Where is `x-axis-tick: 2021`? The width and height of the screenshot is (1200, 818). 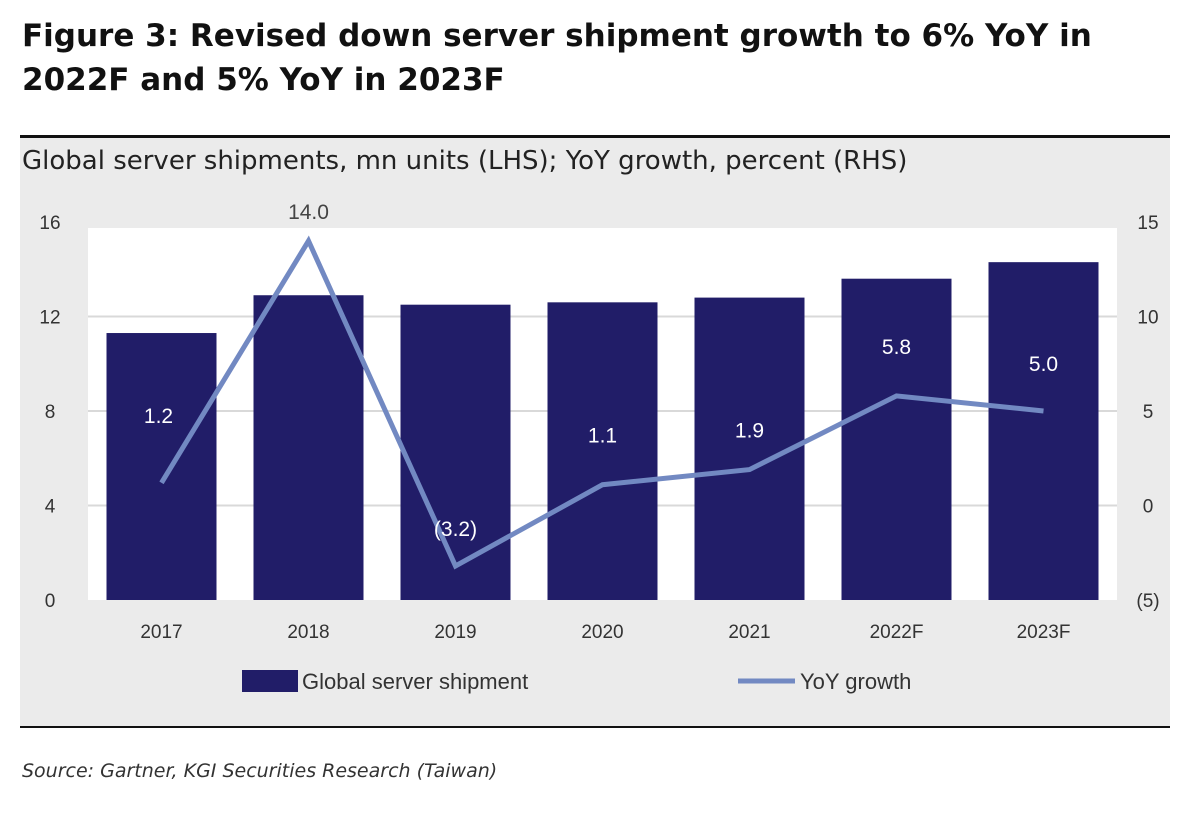 x-axis-tick: 2021 is located at coordinates (749, 632).